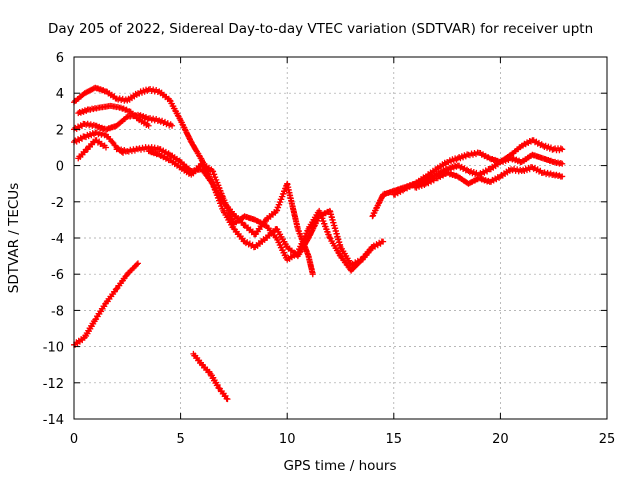 Image resolution: width=640 pixels, height=480 pixels. I want to click on series-track-j, so click(478, 174).